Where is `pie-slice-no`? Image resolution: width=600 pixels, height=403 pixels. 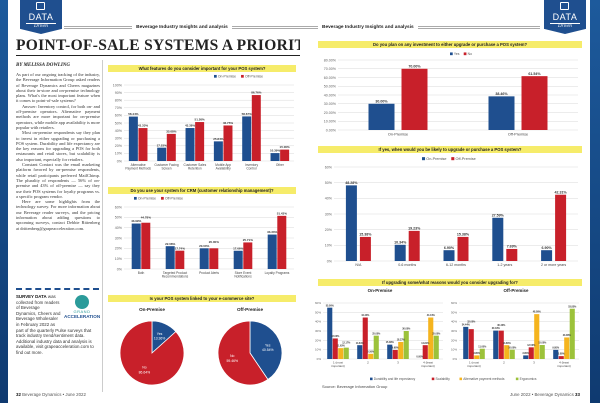 pie-slice-no is located at coordinates (152, 353).